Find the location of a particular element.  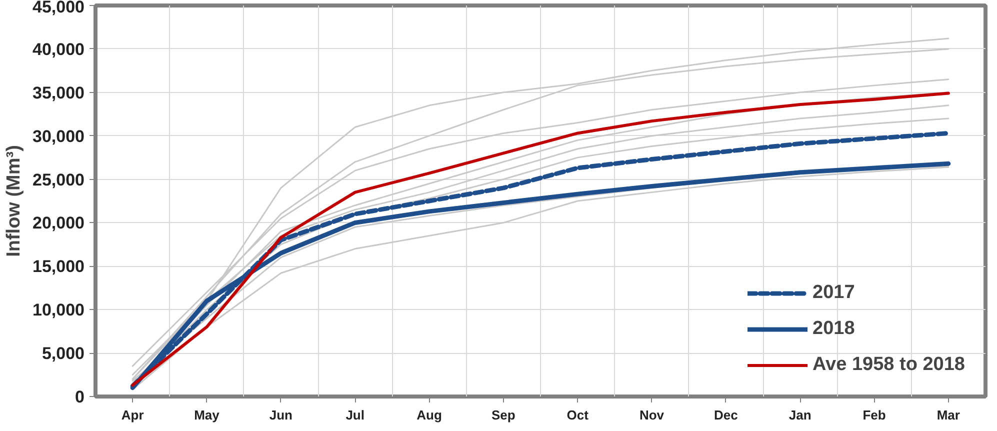

y-tick-label: 10,000 is located at coordinates (58, 310).